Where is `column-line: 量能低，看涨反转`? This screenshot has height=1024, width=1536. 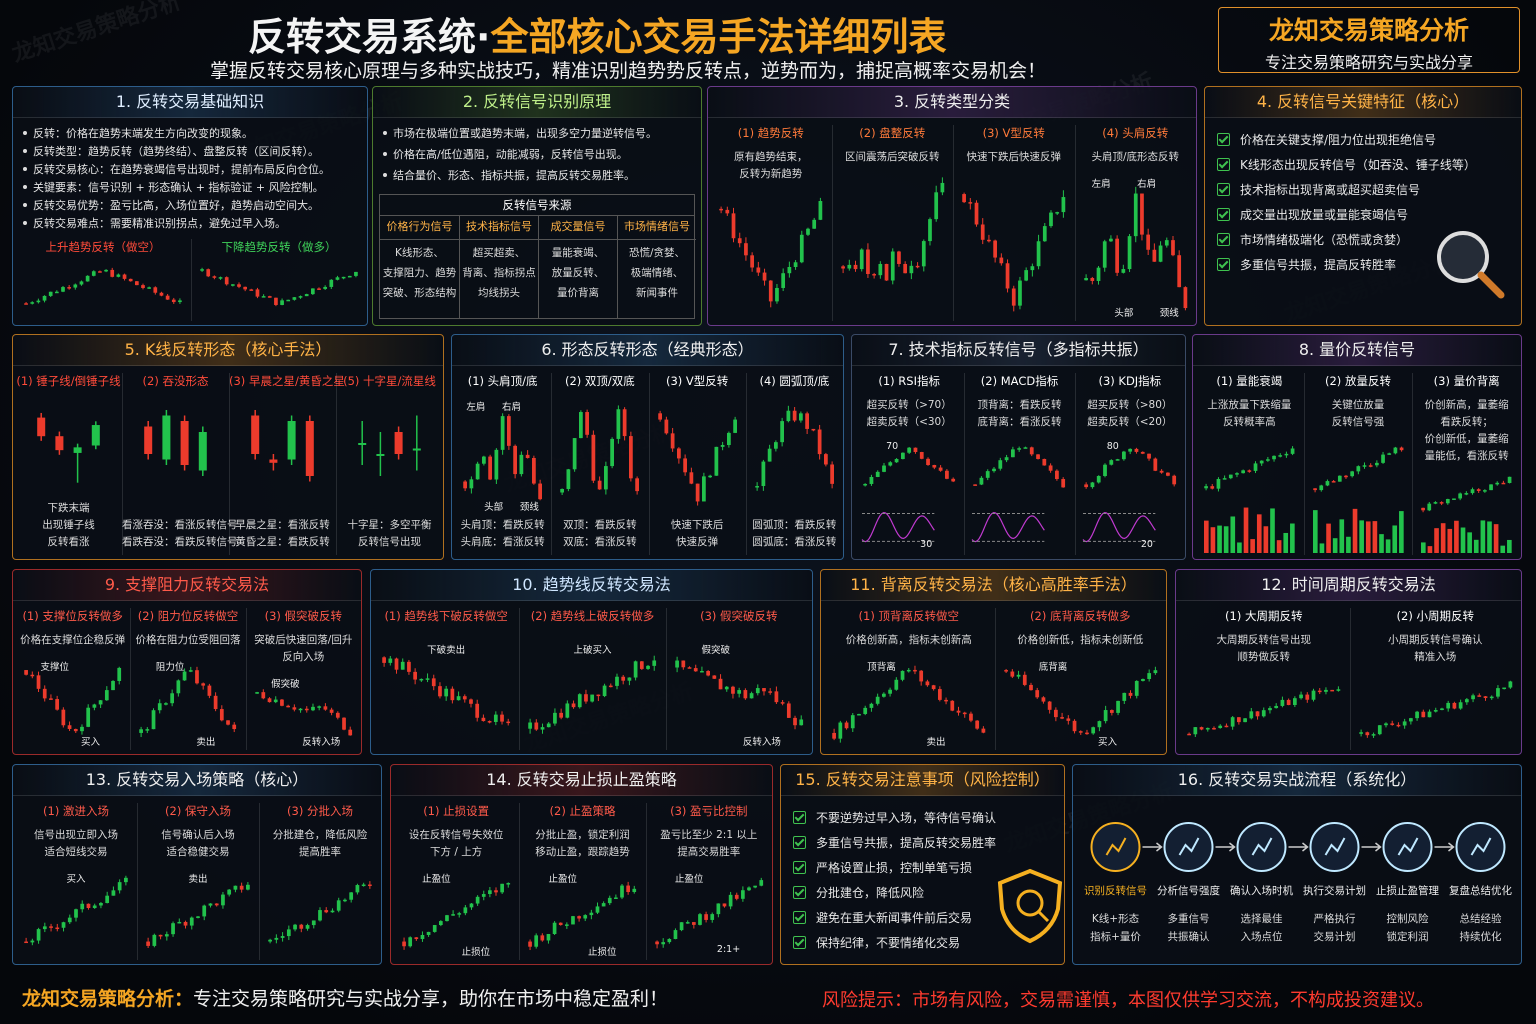
column-line: 量能低，看涨反转 is located at coordinates (1466, 456).